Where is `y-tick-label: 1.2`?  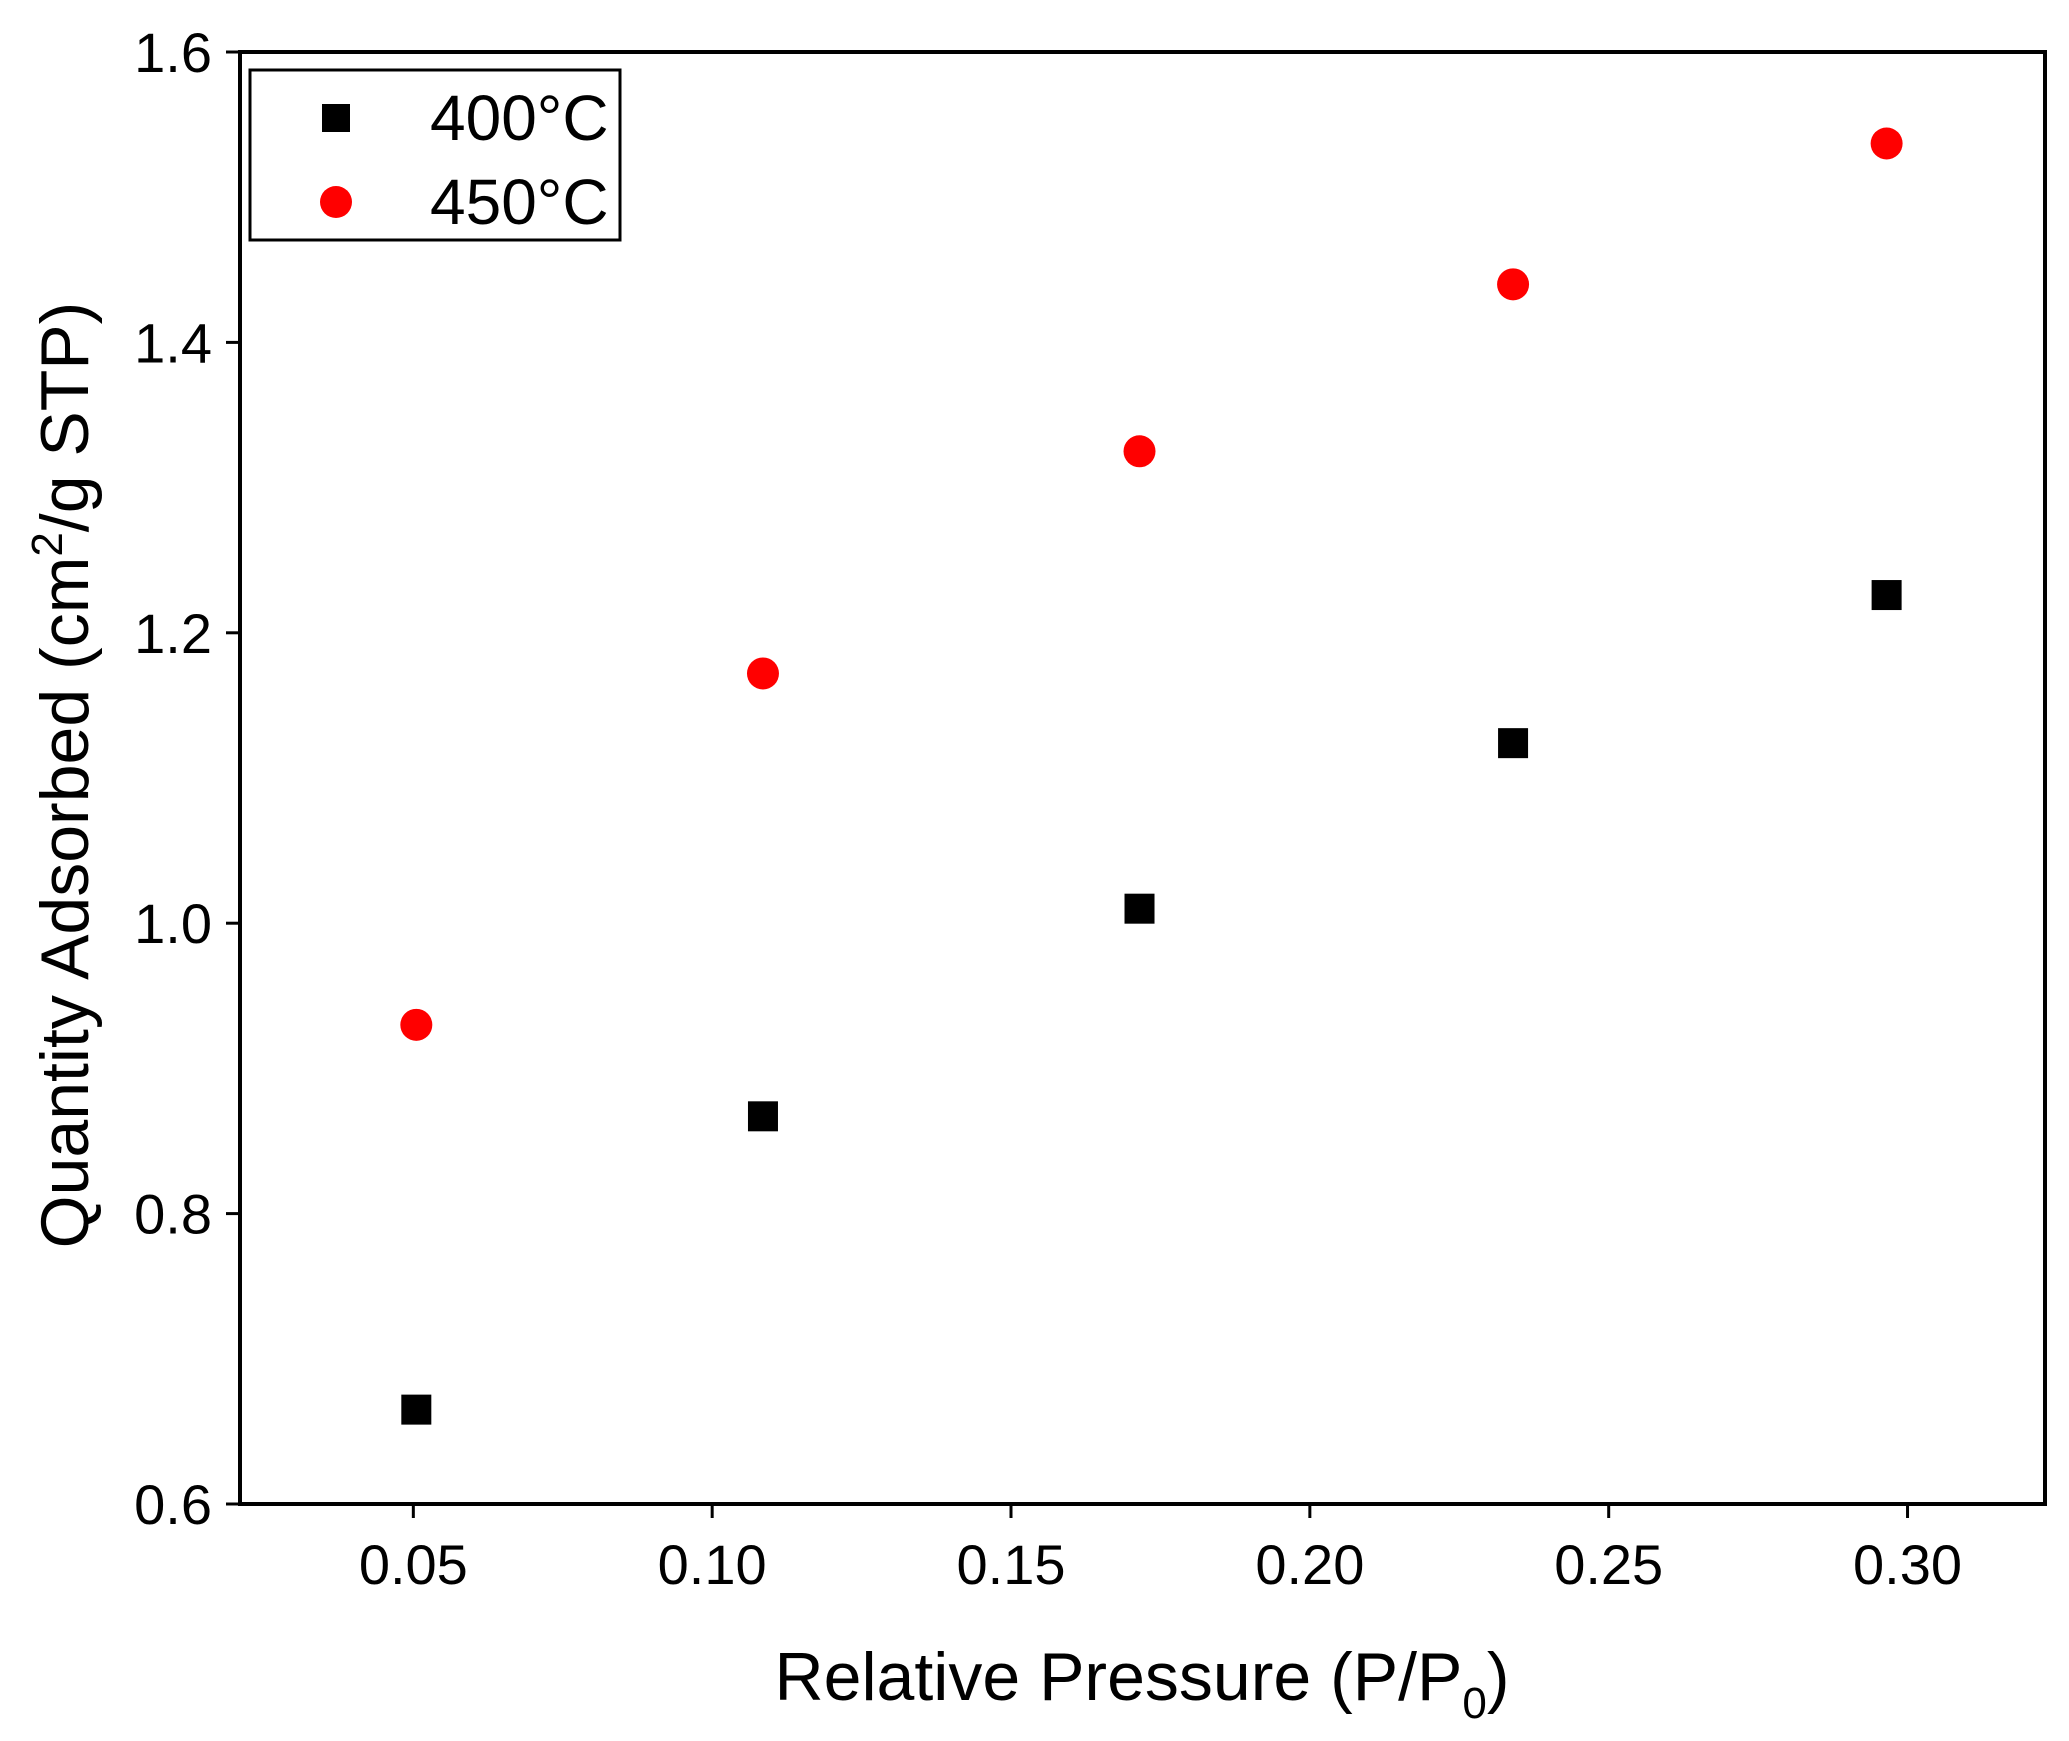
y-tick-label: 1.2 is located at coordinates (173, 633).